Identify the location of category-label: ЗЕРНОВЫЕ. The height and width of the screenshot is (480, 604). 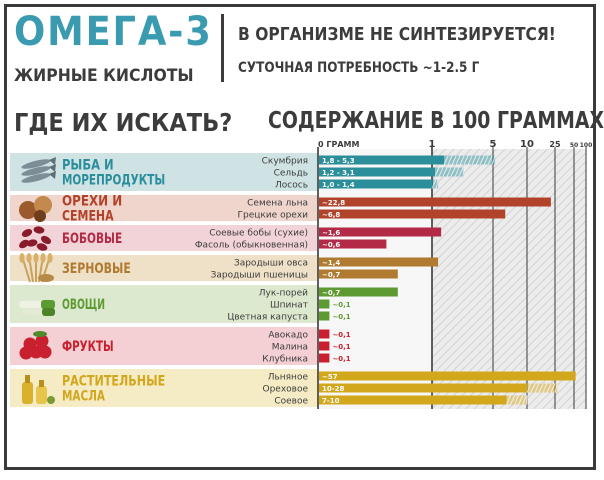
(96, 269).